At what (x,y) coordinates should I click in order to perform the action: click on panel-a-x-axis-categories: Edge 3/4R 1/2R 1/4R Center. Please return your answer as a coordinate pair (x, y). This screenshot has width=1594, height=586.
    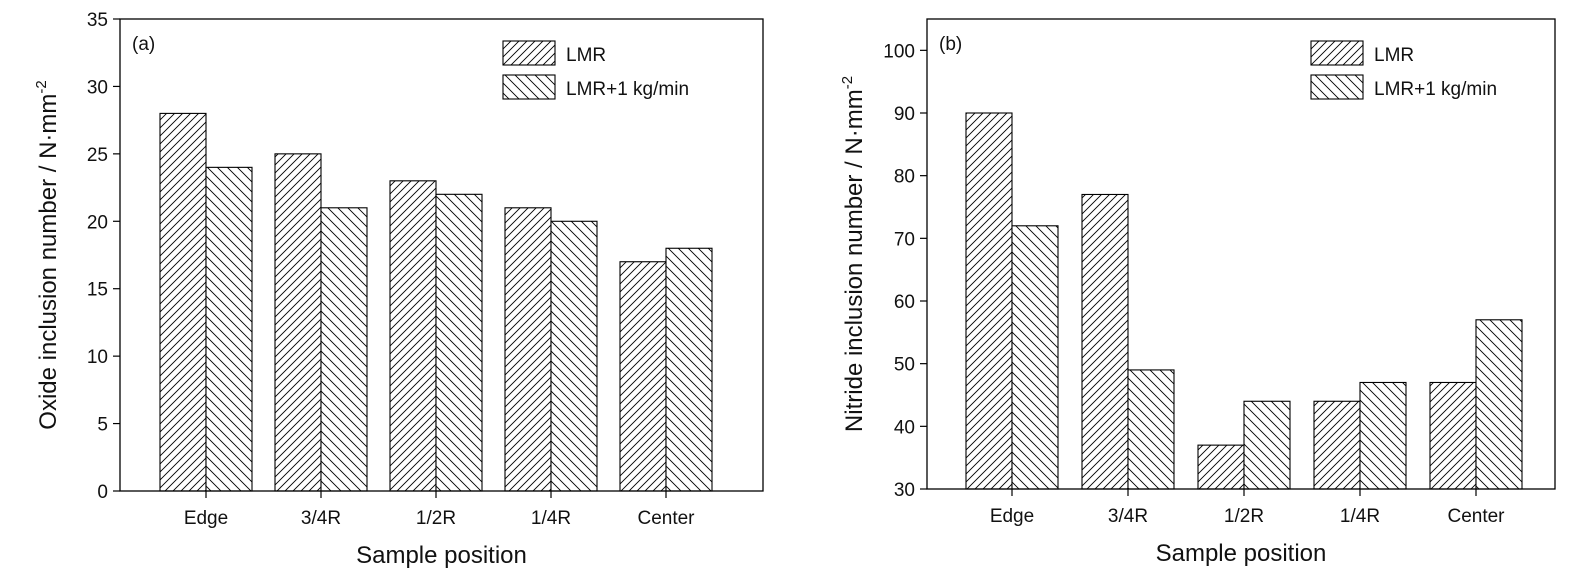
    Looking at the image, I should click on (439, 510).